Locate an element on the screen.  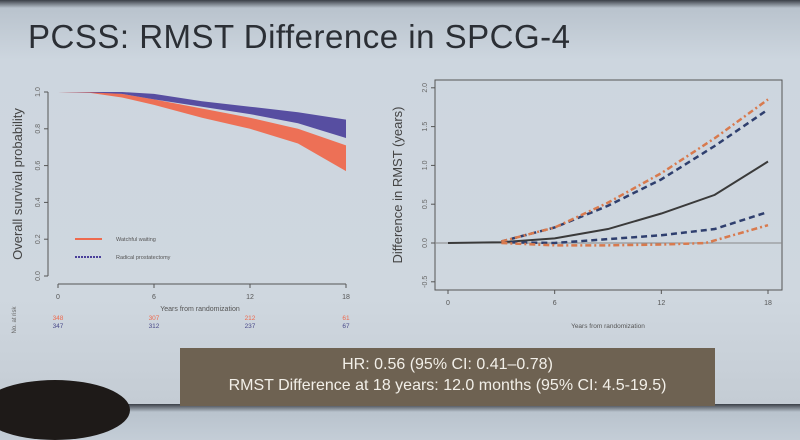
y-tick-label: 2.0 is located at coordinates (425, 88).